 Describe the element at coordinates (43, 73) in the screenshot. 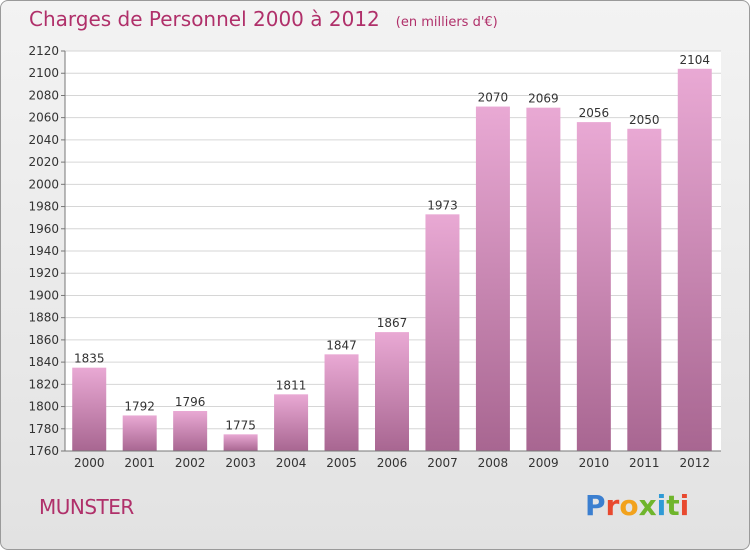

I see `y-tick-label: 2100` at that location.